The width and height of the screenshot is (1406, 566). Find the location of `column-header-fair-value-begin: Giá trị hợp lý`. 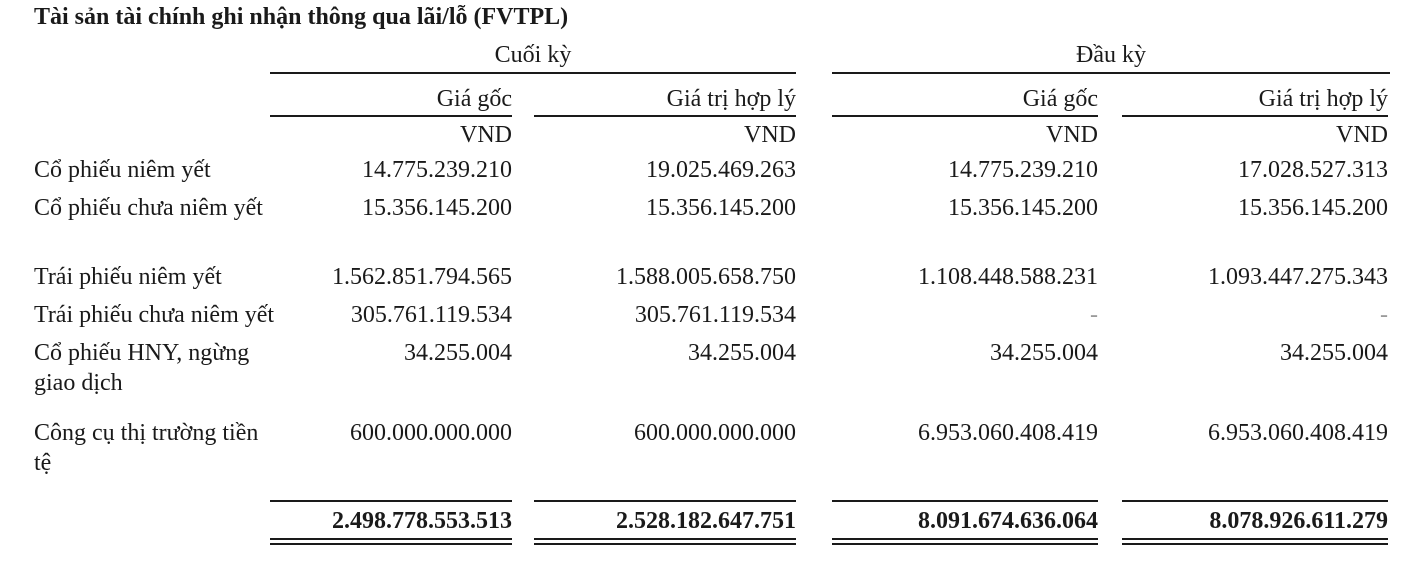

column-header-fair-value-begin: Giá trị hợp lý is located at coordinates (1323, 99).